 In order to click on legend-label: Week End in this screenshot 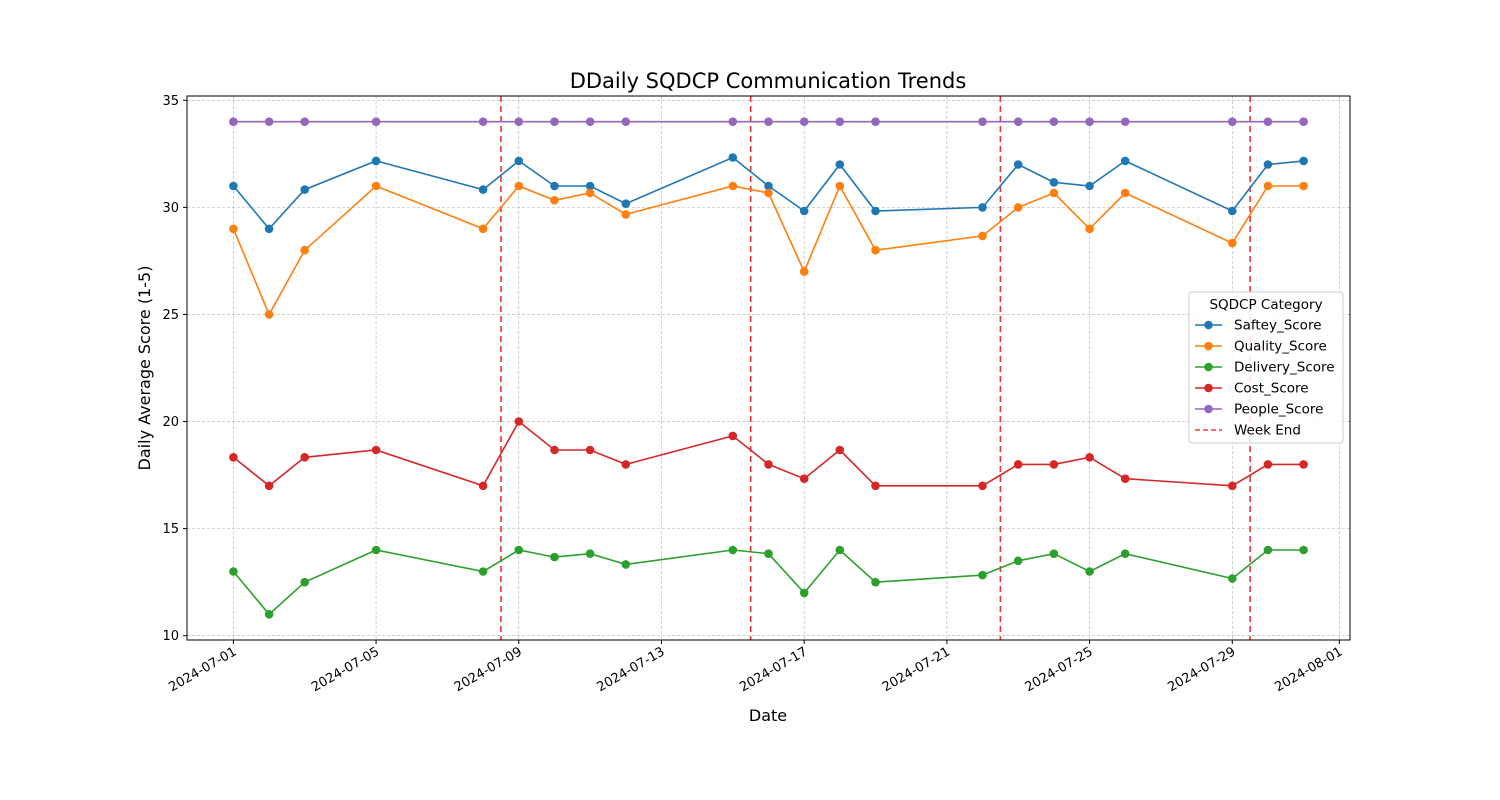, I will do `click(1267, 431)`.